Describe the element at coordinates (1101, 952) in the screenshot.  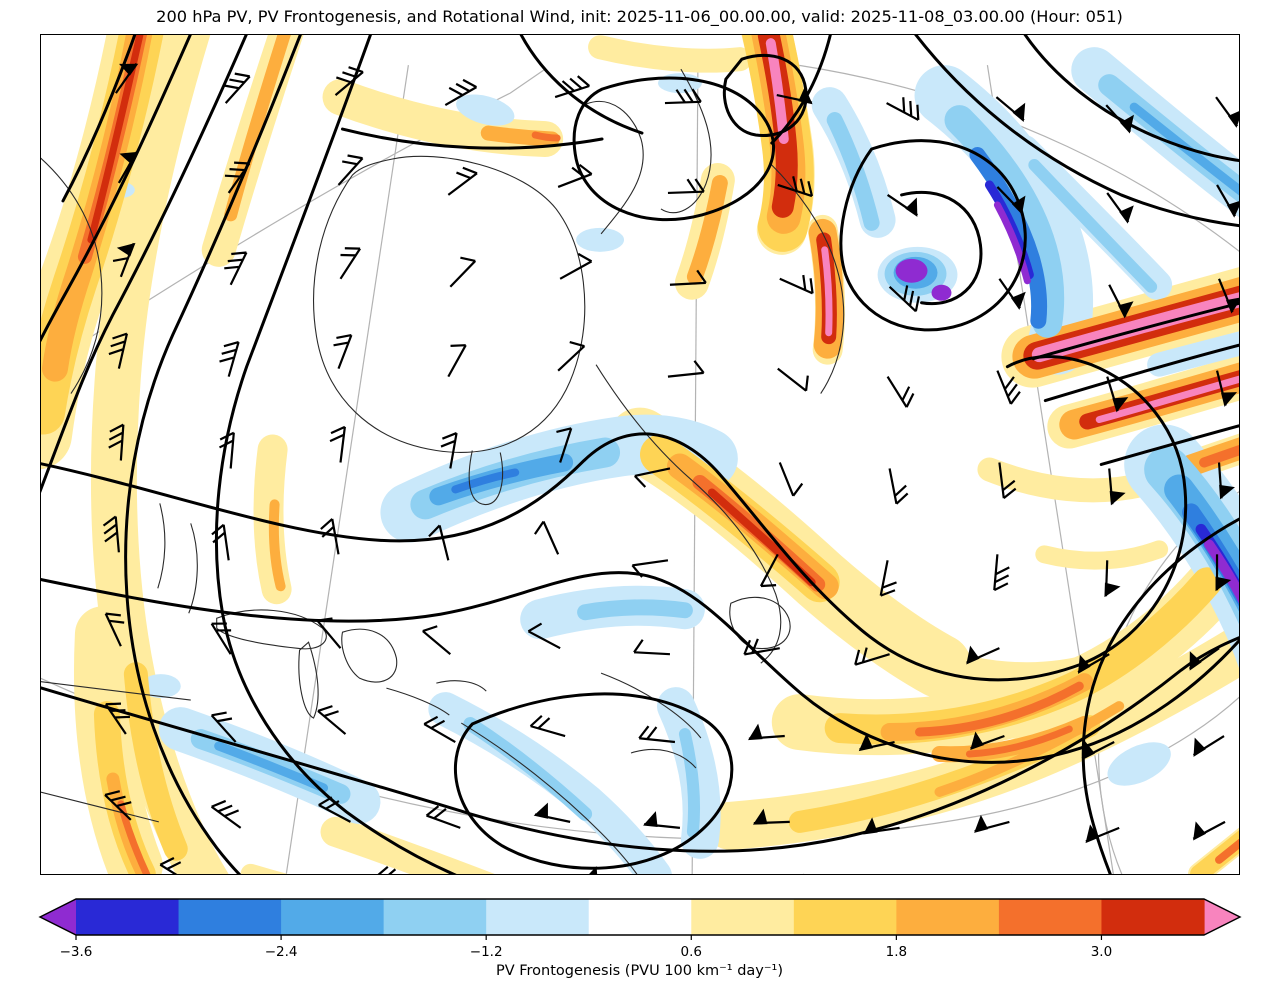
I see `colorbar-tick-label: 3.0` at that location.